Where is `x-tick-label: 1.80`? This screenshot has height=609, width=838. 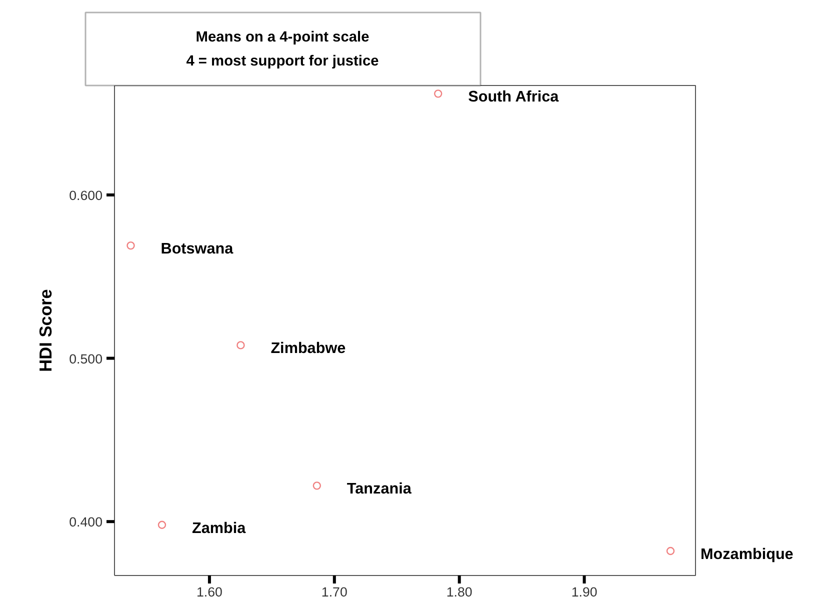
x-tick-label: 1.80 is located at coordinates (459, 592).